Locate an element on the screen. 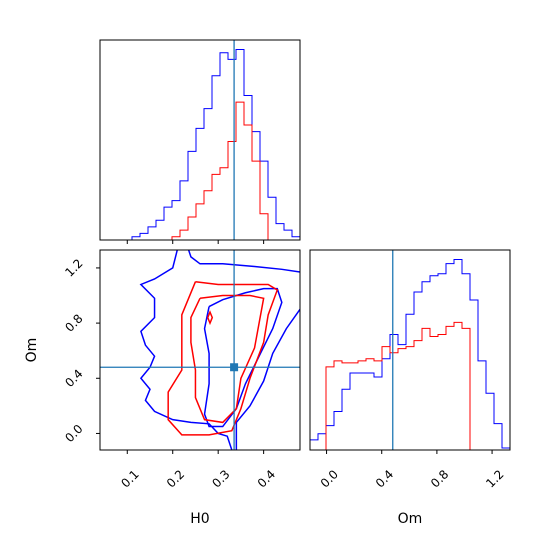  h0-histogram-panel is located at coordinates (200, 141).